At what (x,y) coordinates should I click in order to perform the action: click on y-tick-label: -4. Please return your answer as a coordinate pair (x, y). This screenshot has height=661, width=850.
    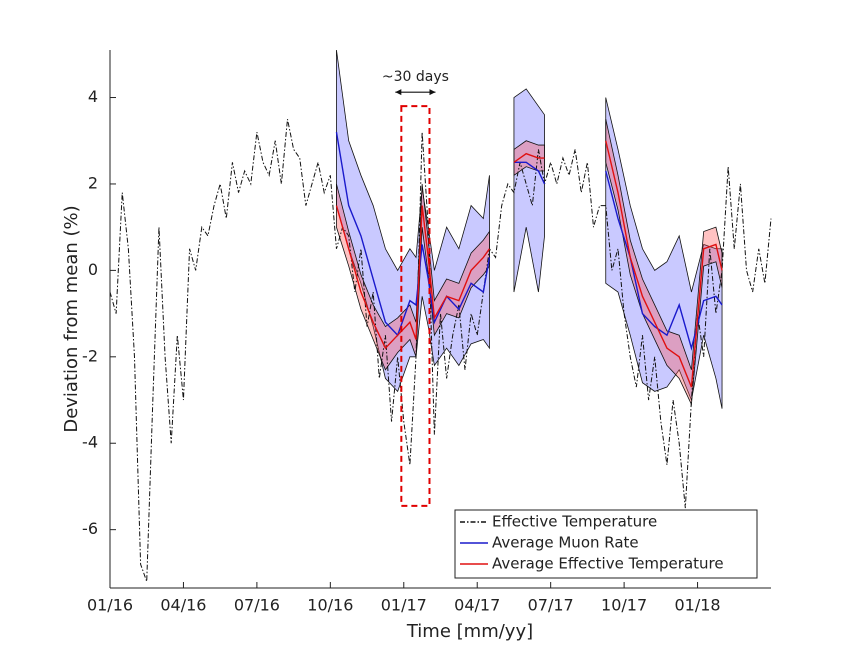
    Looking at the image, I should click on (90, 442).